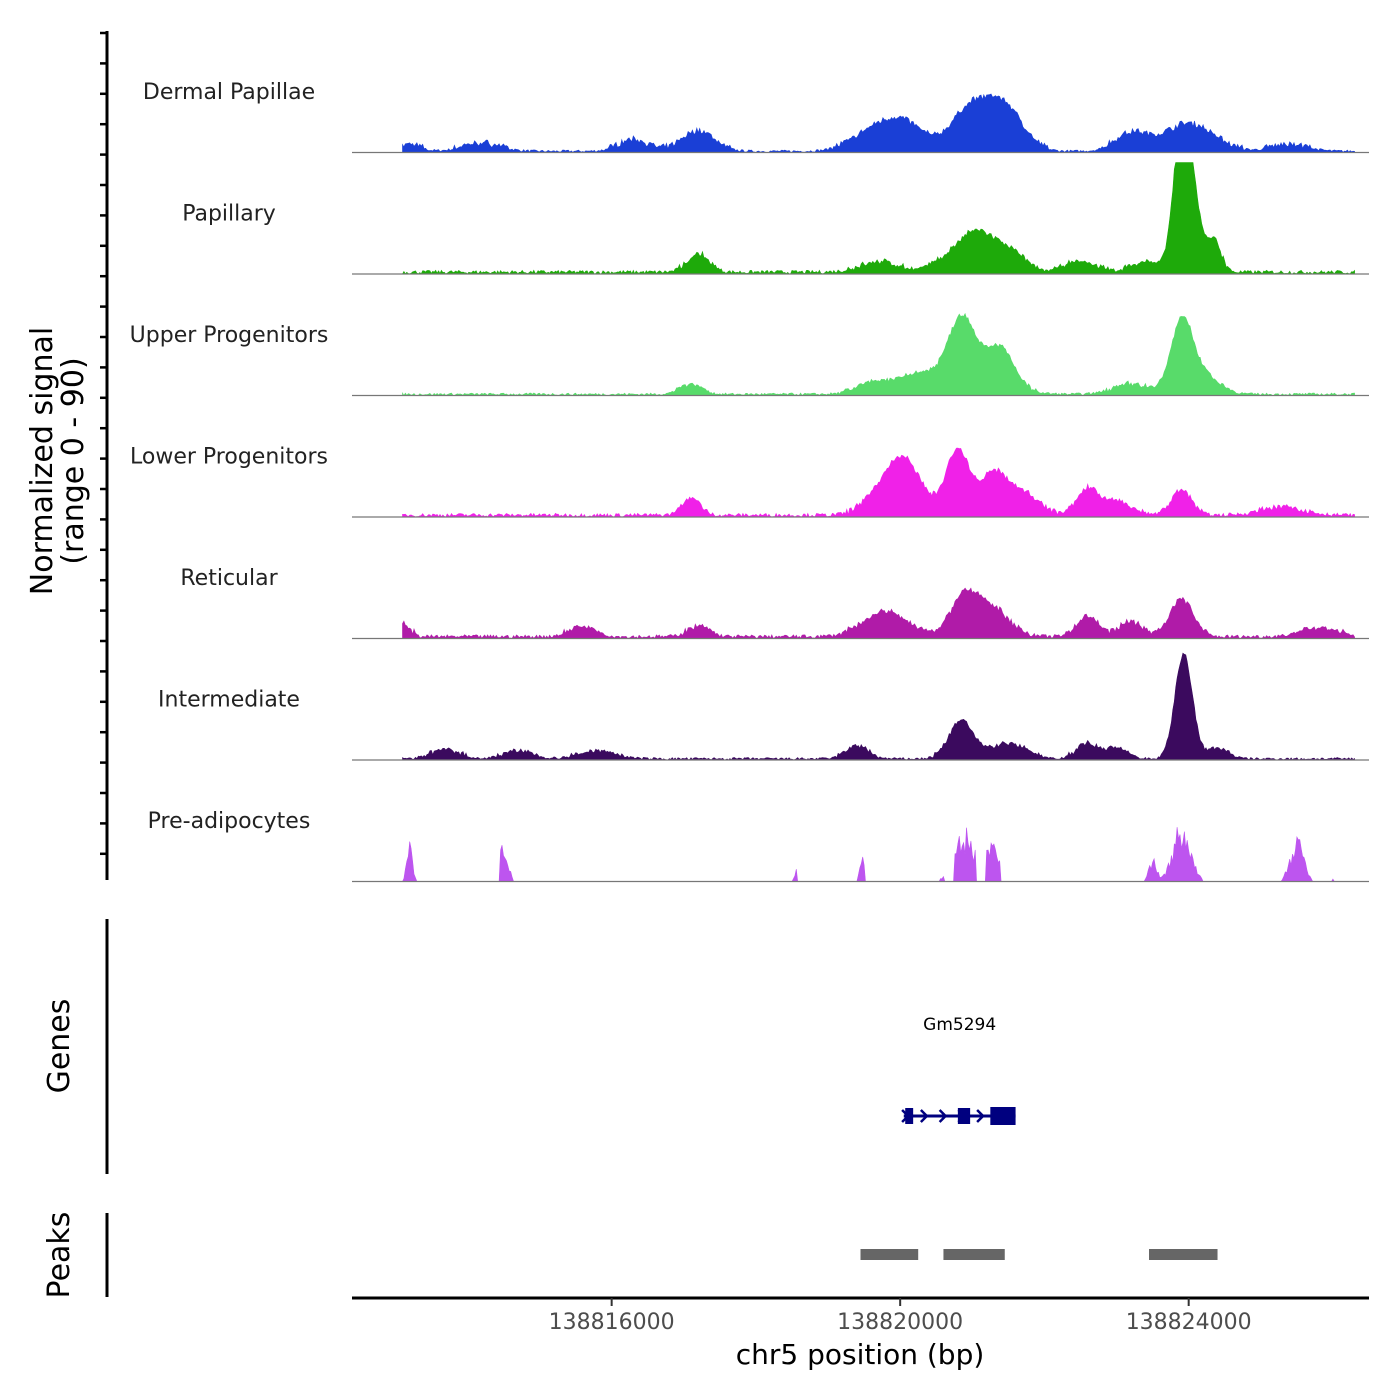 The width and height of the screenshot is (1400, 1400). I want to click on track-intermediate: Intermediate, so click(763, 706).